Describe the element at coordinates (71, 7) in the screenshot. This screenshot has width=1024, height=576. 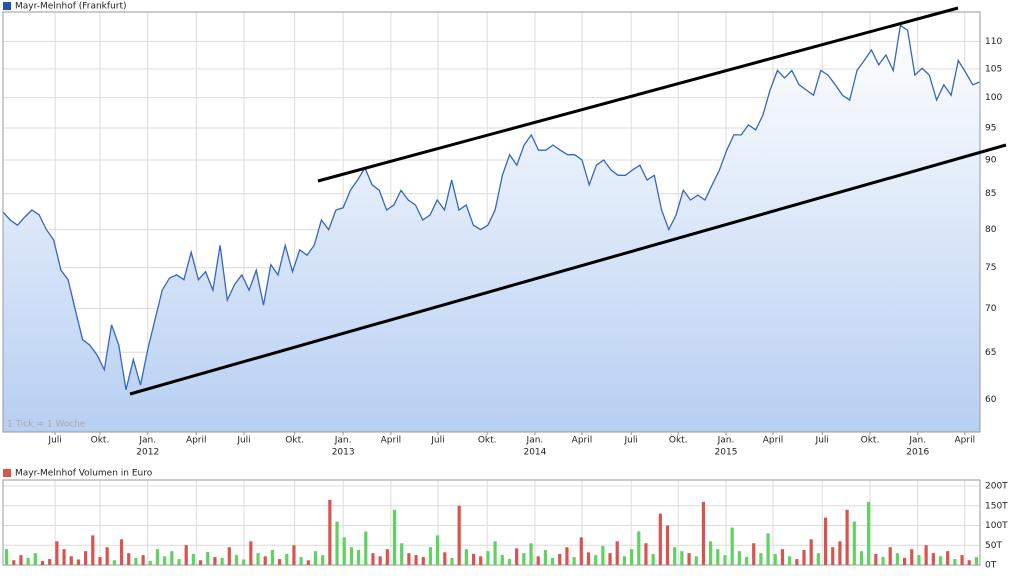
I see `price-title: Mayr-Melnhof (Frankfurt)` at that location.